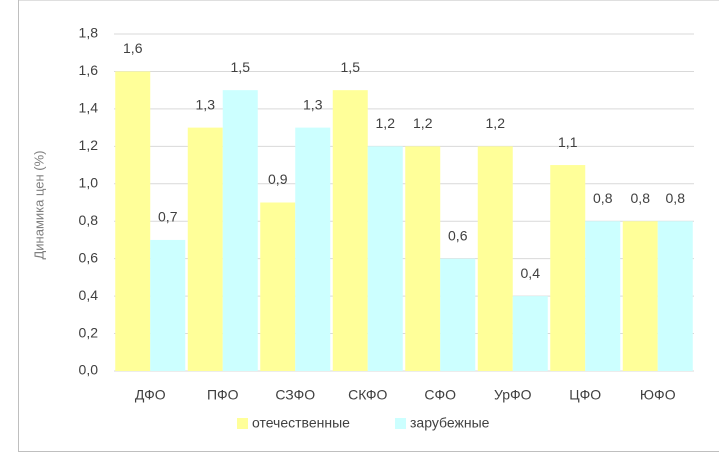 Image resolution: width=719 pixels, height=452 pixels. Describe the element at coordinates (367, 395) in the screenshot. I see `x-tick-label: СКФО` at that location.